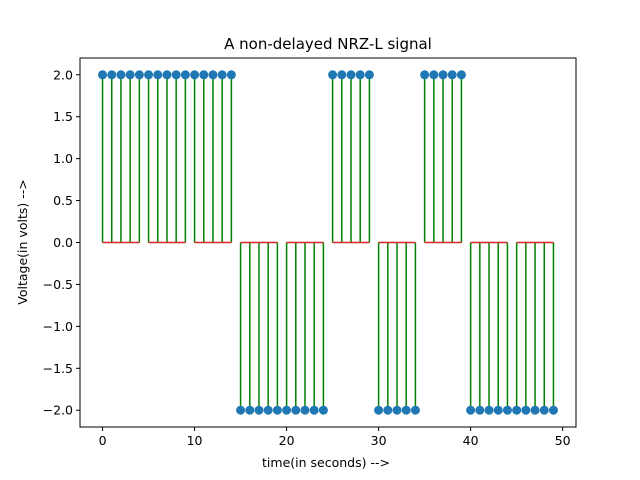 Image resolution: width=640 pixels, height=480 pixels. What do you see at coordinates (326, 462) in the screenshot?
I see `x-axis-label: time(in seconds) -->` at bounding box center [326, 462].